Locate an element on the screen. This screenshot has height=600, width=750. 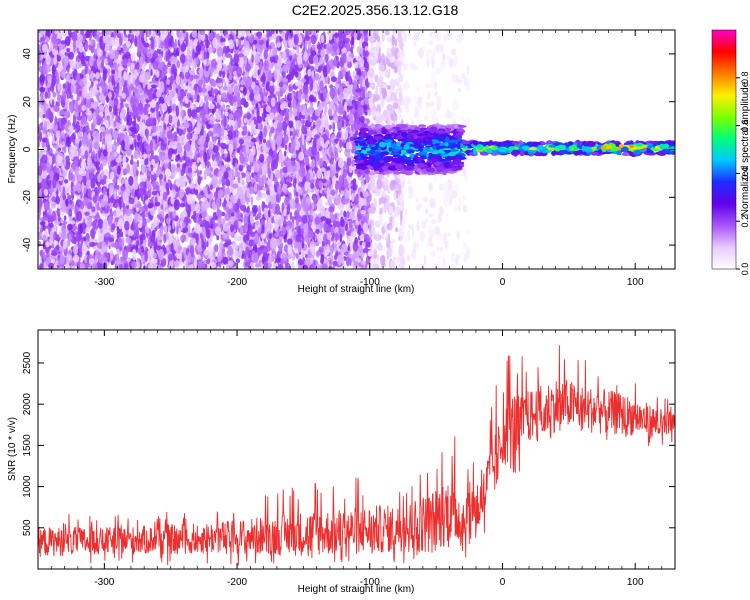
chart-title: C2E2.2025.356.13.12.G18 is located at coordinates (375, 10).